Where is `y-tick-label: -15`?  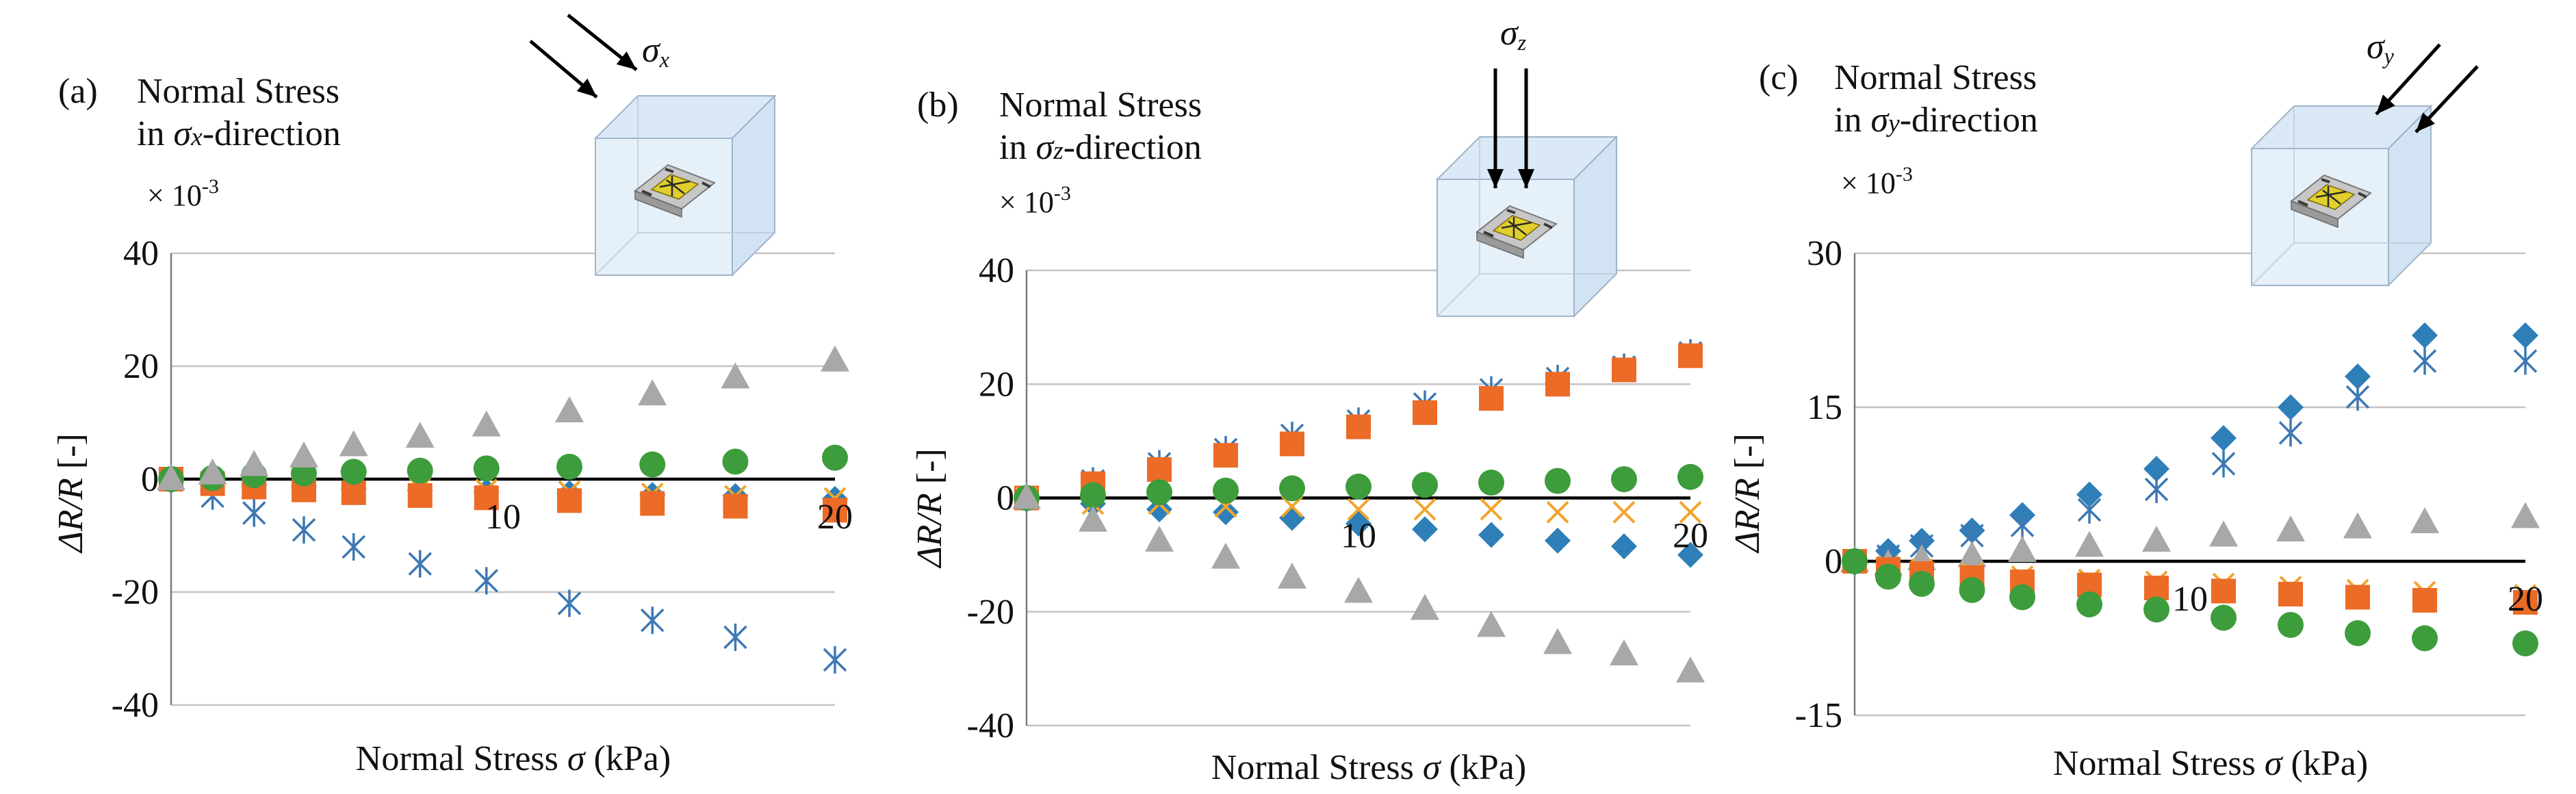 y-tick-label: -15 is located at coordinates (1818, 715).